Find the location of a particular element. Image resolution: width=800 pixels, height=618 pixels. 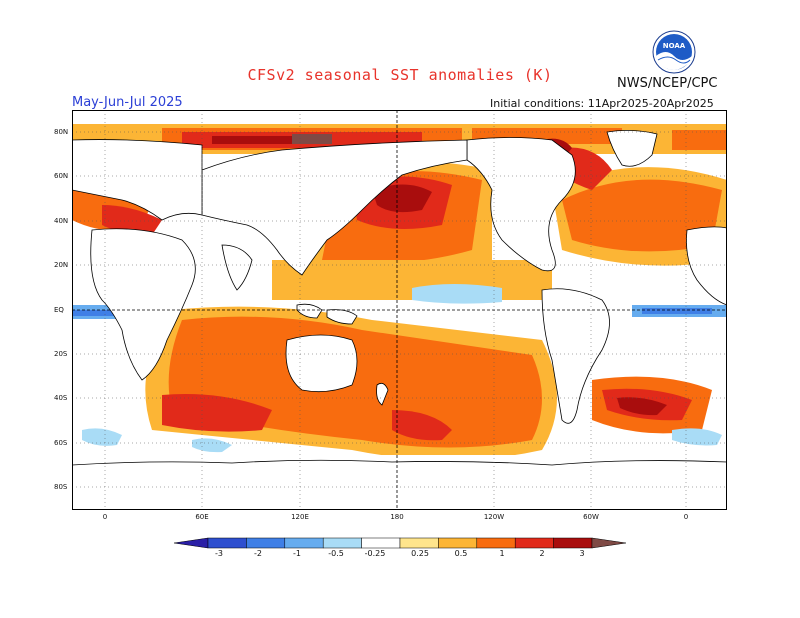

lat-label-80s: 80S is located at coordinates (61, 487).